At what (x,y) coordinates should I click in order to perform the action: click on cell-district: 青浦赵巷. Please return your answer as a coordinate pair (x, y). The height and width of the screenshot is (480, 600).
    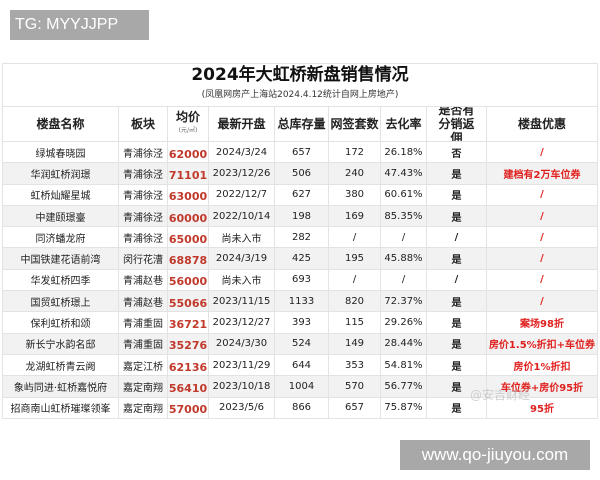
    Looking at the image, I should click on (143, 280).